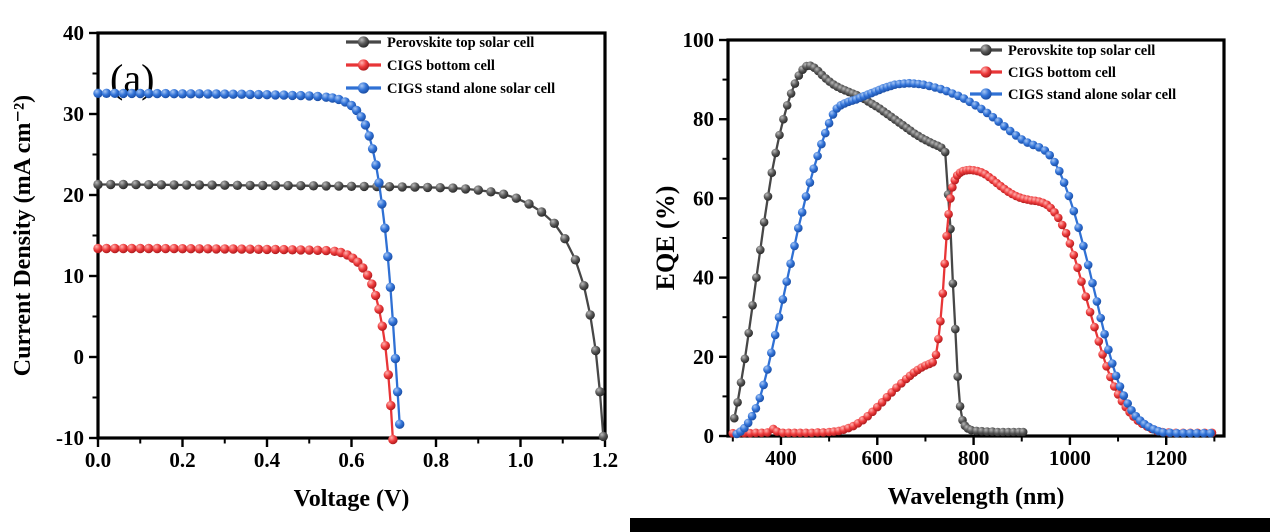 This screenshot has height=532, width=1270. What do you see at coordinates (878, 458) in the screenshot?
I see `x-tick-label: 600` at bounding box center [878, 458].